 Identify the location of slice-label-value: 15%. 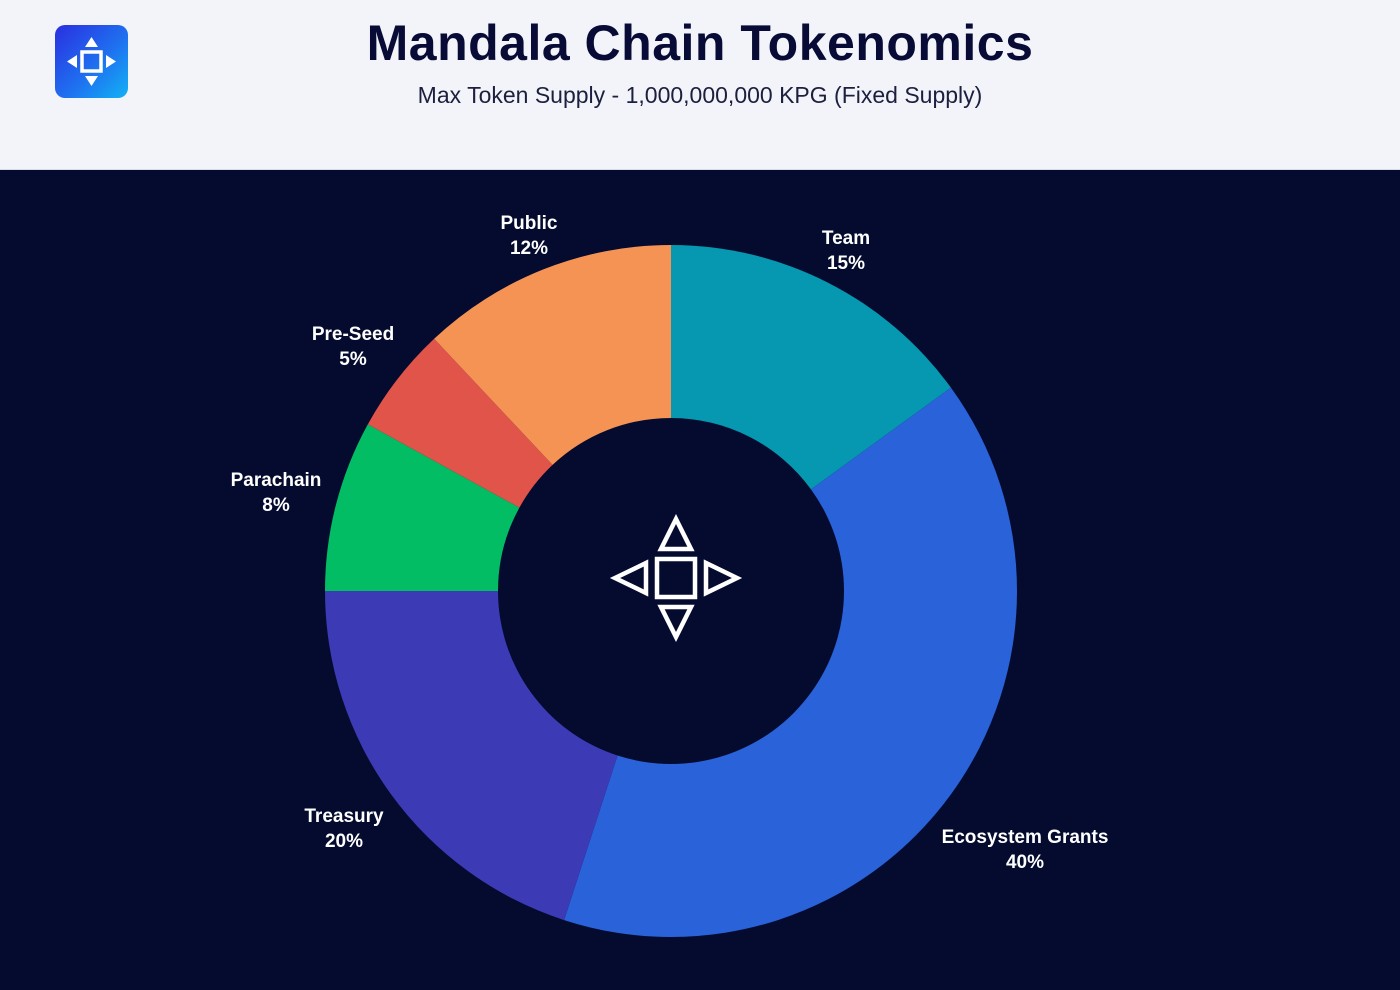
(846, 263).